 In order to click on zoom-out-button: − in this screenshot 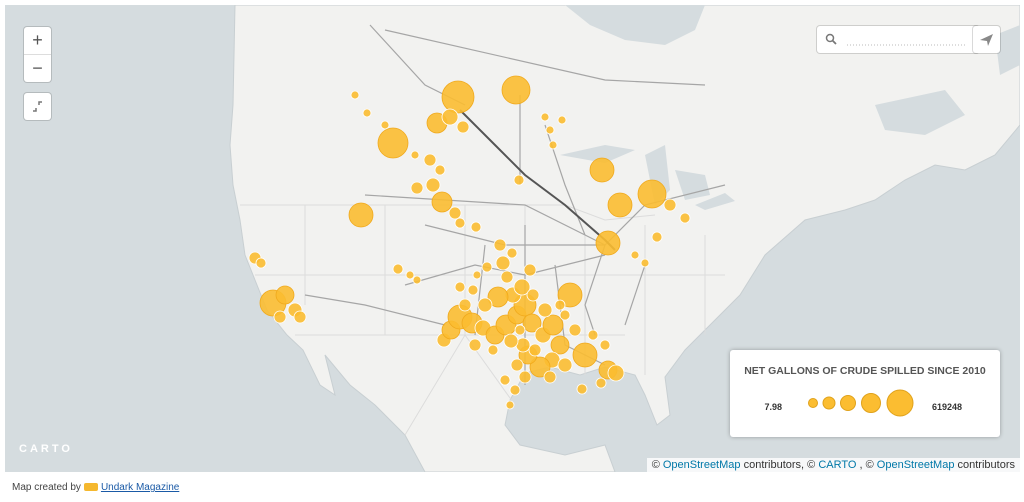, I will do `click(37, 68)`.